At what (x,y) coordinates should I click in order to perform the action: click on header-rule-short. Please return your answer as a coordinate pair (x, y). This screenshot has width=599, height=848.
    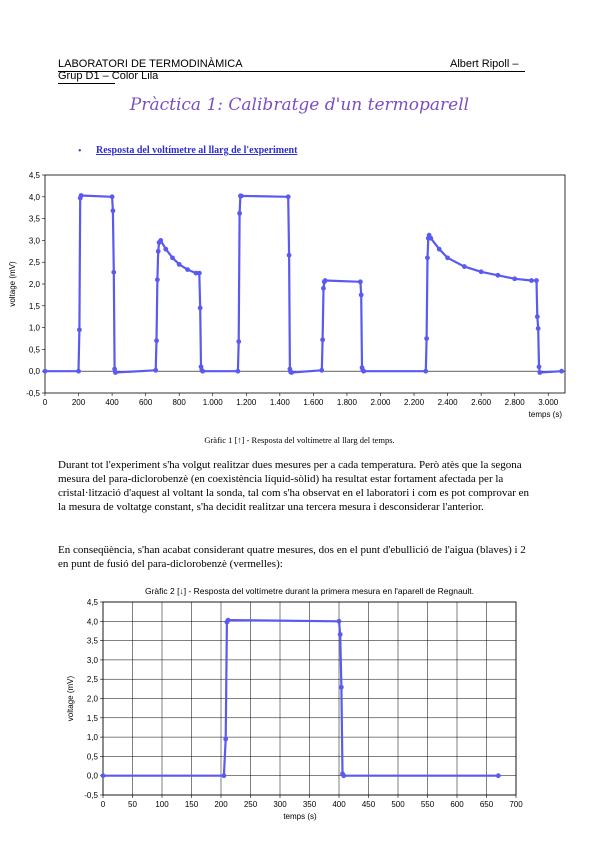
    Looking at the image, I should click on (86, 83).